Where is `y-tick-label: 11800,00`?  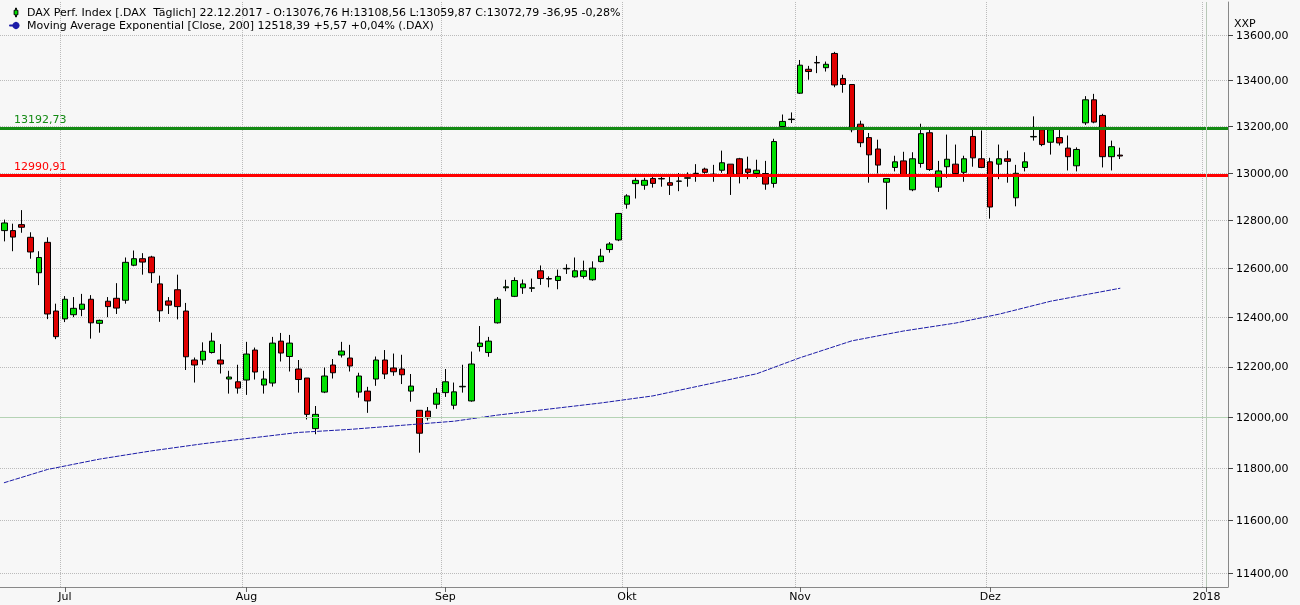 y-tick-label: 11800,00 is located at coordinates (1262, 468).